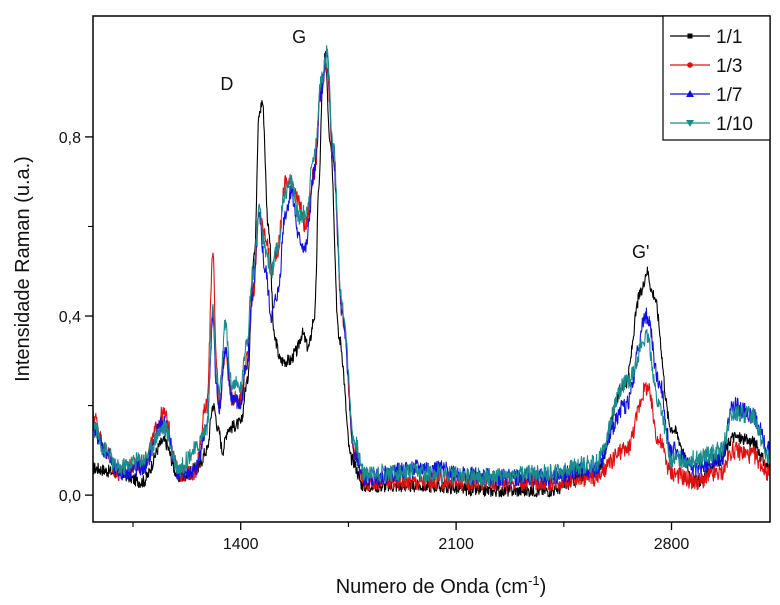  I want to click on x-tick-label: 1400, so click(241, 544).